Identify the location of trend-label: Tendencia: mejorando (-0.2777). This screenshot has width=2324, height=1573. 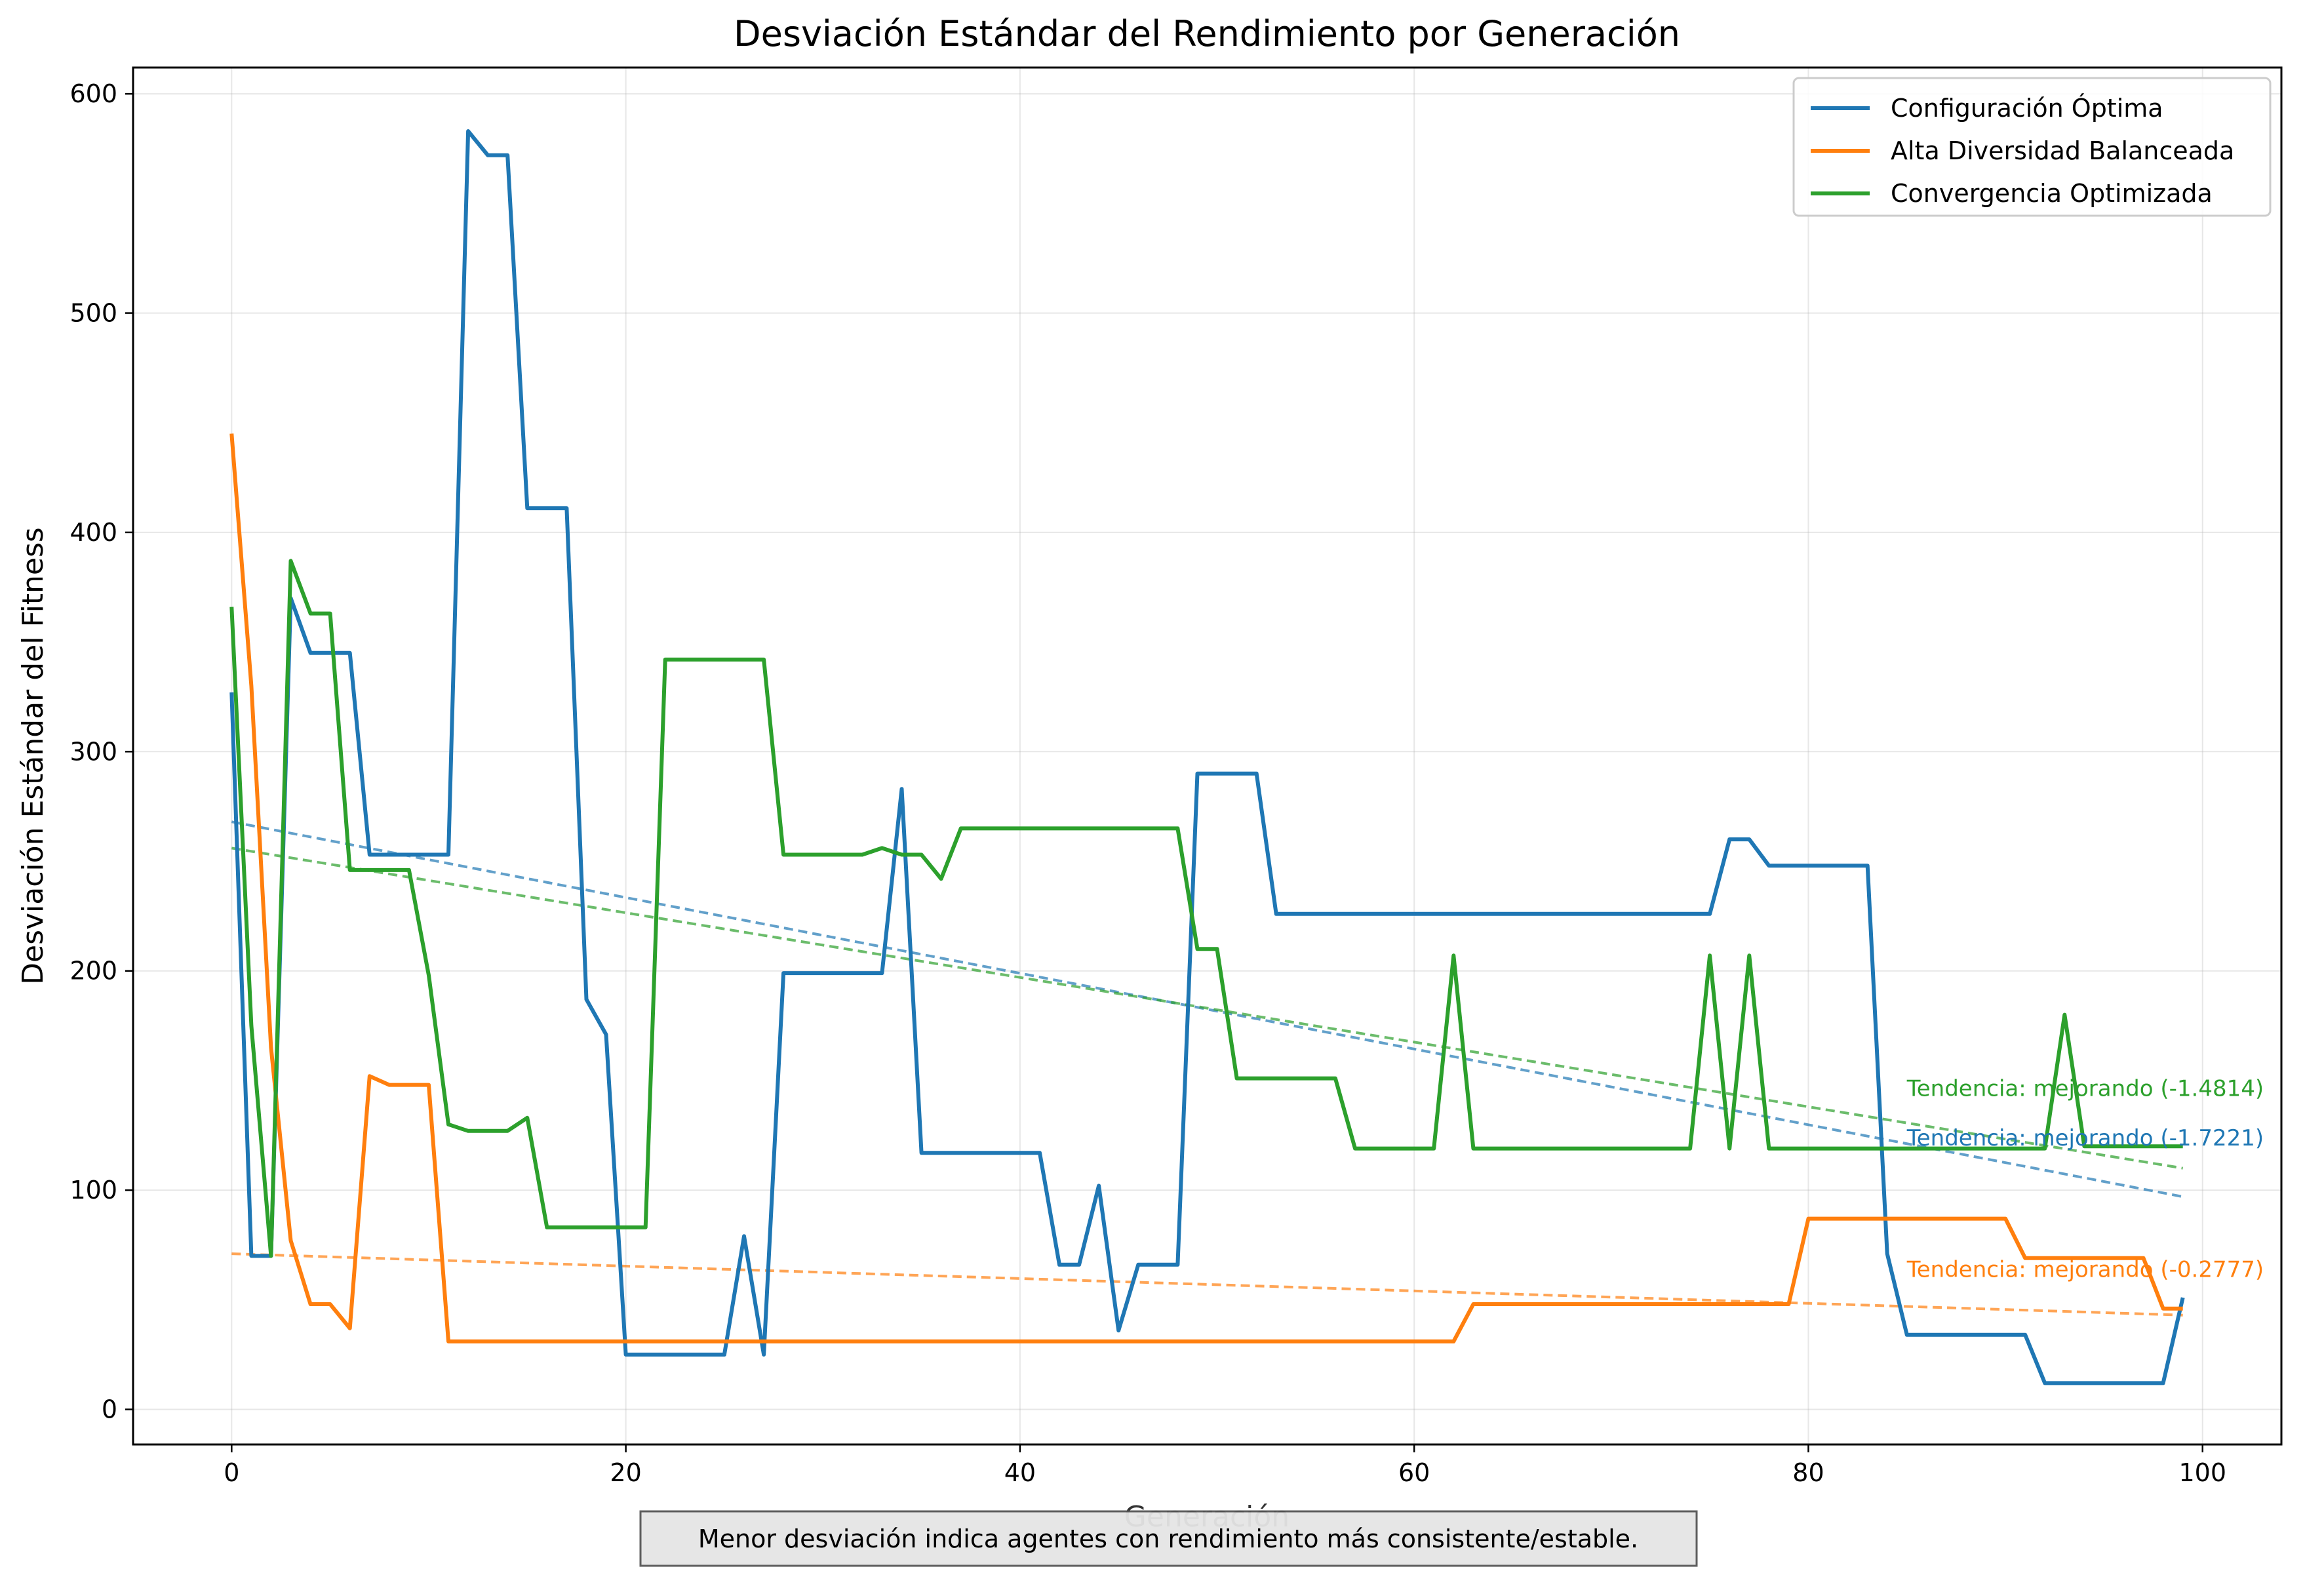
(2085, 1270).